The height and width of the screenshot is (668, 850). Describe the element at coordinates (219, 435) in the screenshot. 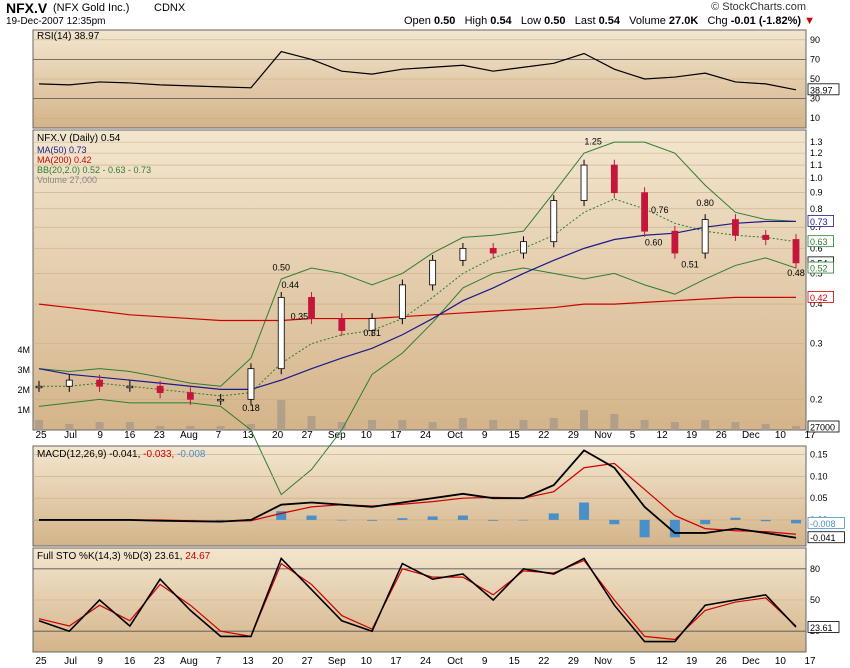

I see `x-axis-label: 7` at that location.